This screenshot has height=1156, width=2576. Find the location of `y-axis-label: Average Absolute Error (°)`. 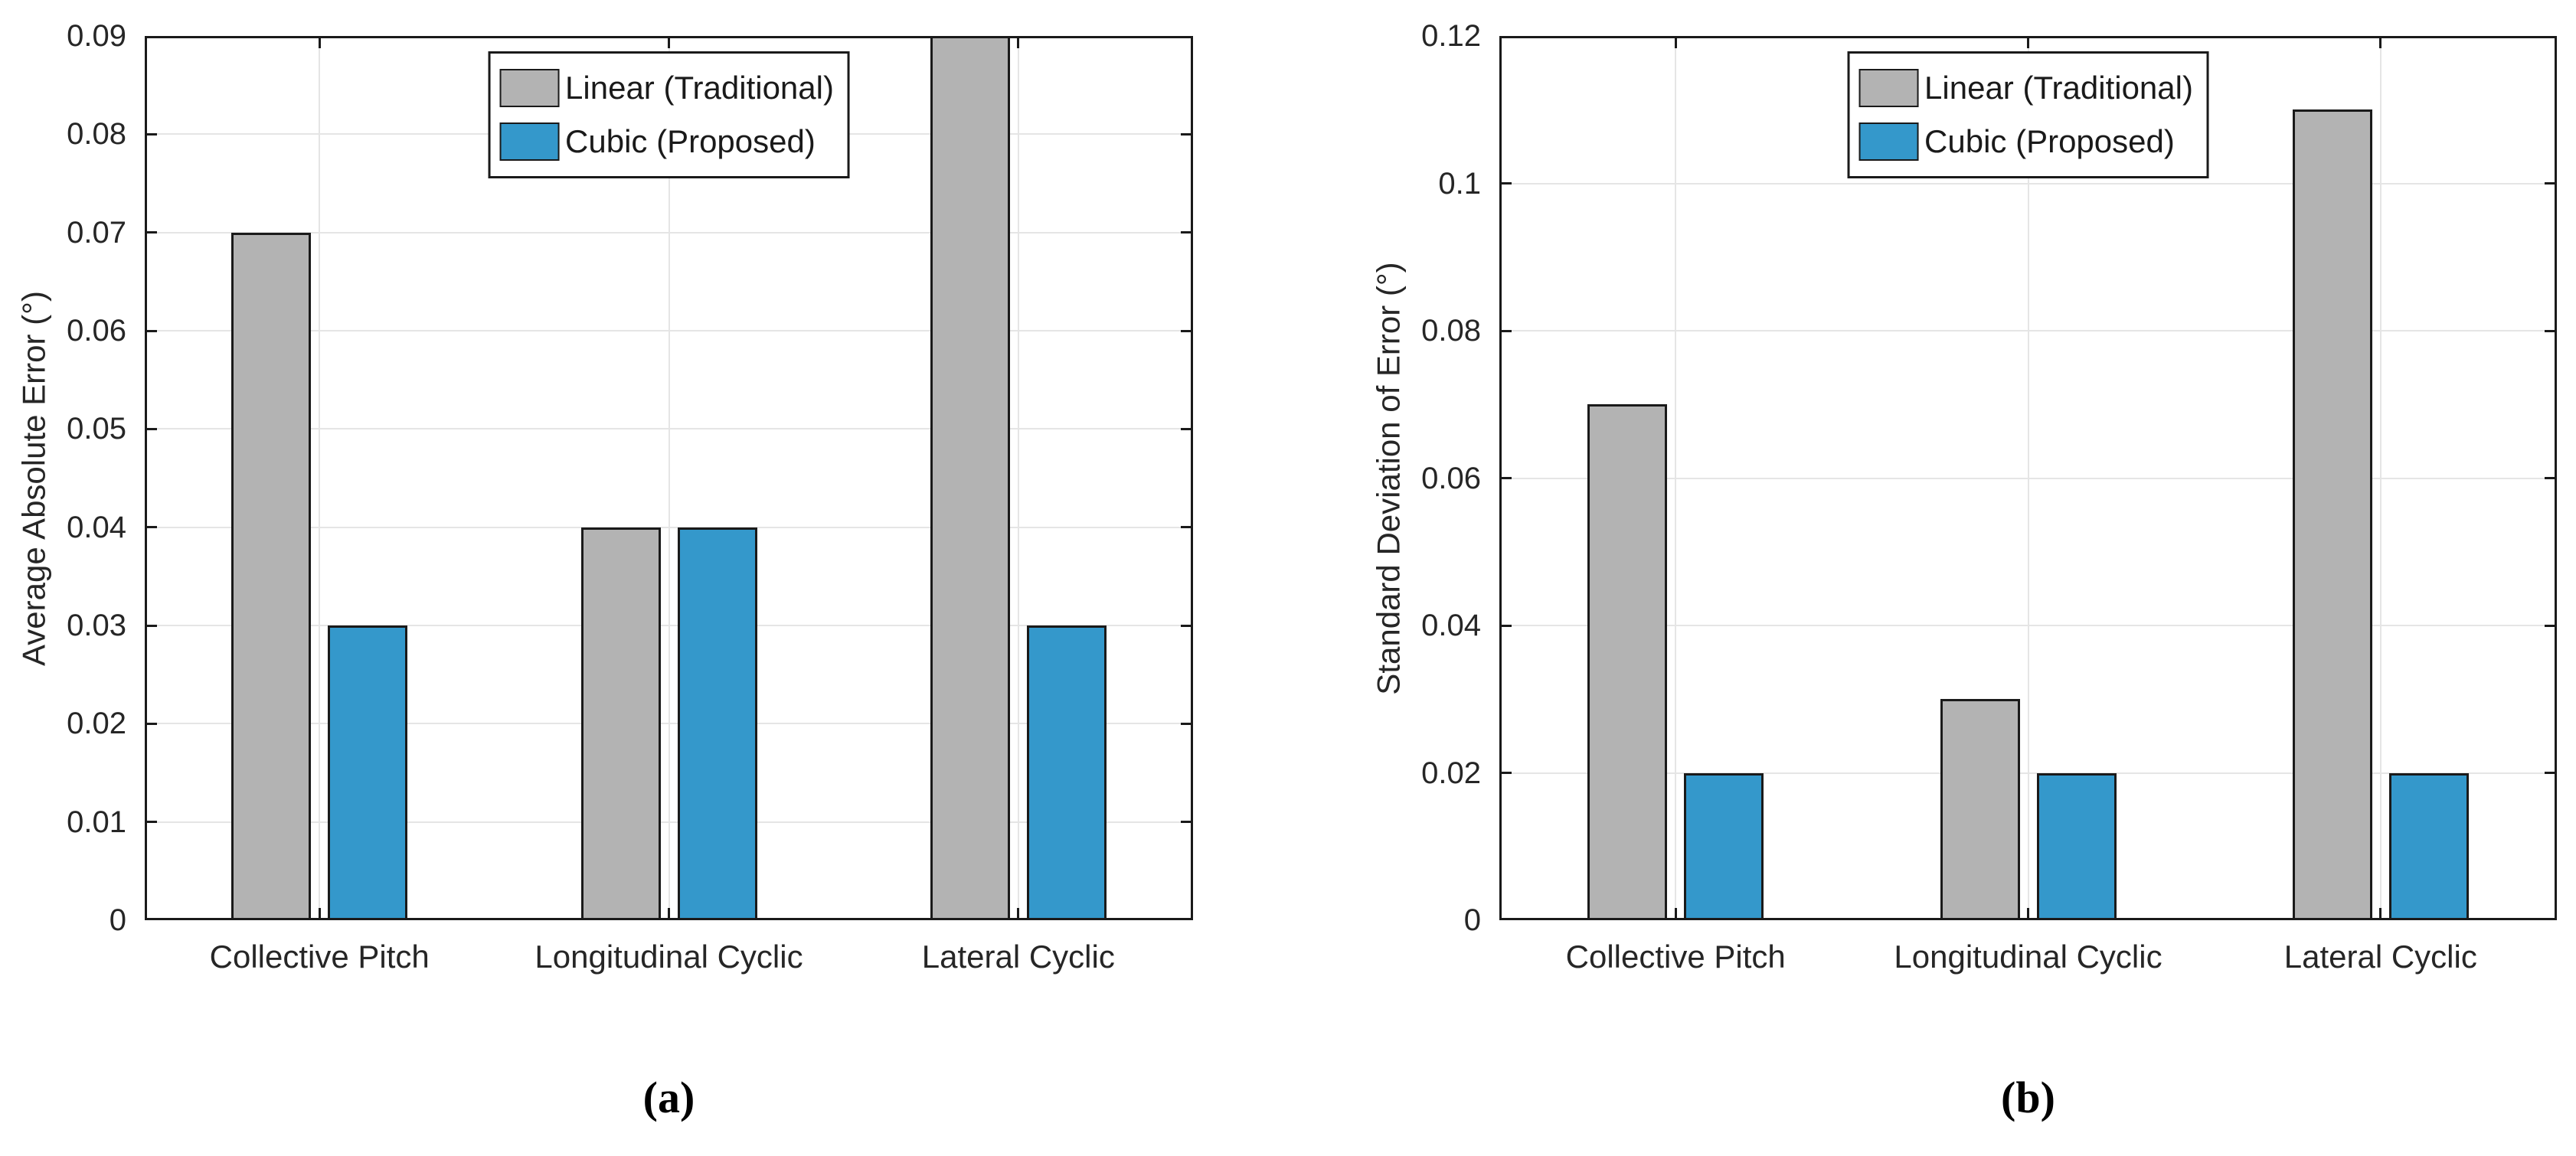

y-axis-label: Average Absolute Error (°) is located at coordinates (33, 478).